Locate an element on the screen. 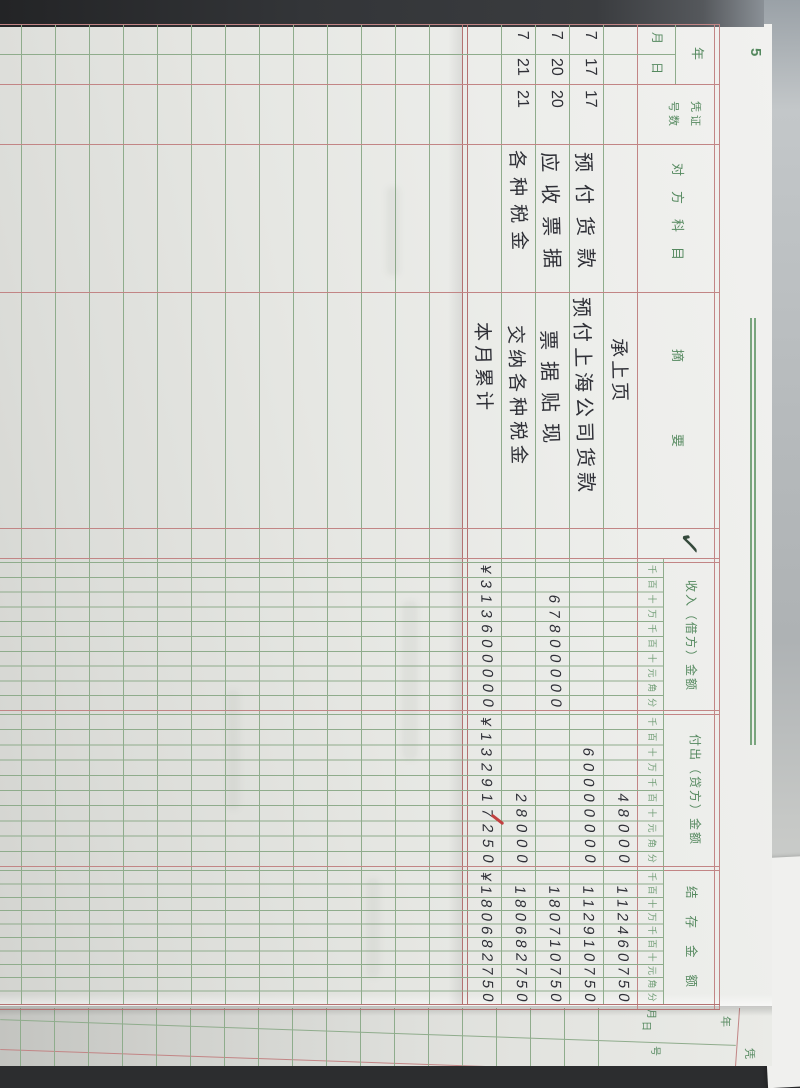 This screenshot has height=1088, width=800. income-digit-scale: 千百十万千百十元角分 is located at coordinates (652, 636).